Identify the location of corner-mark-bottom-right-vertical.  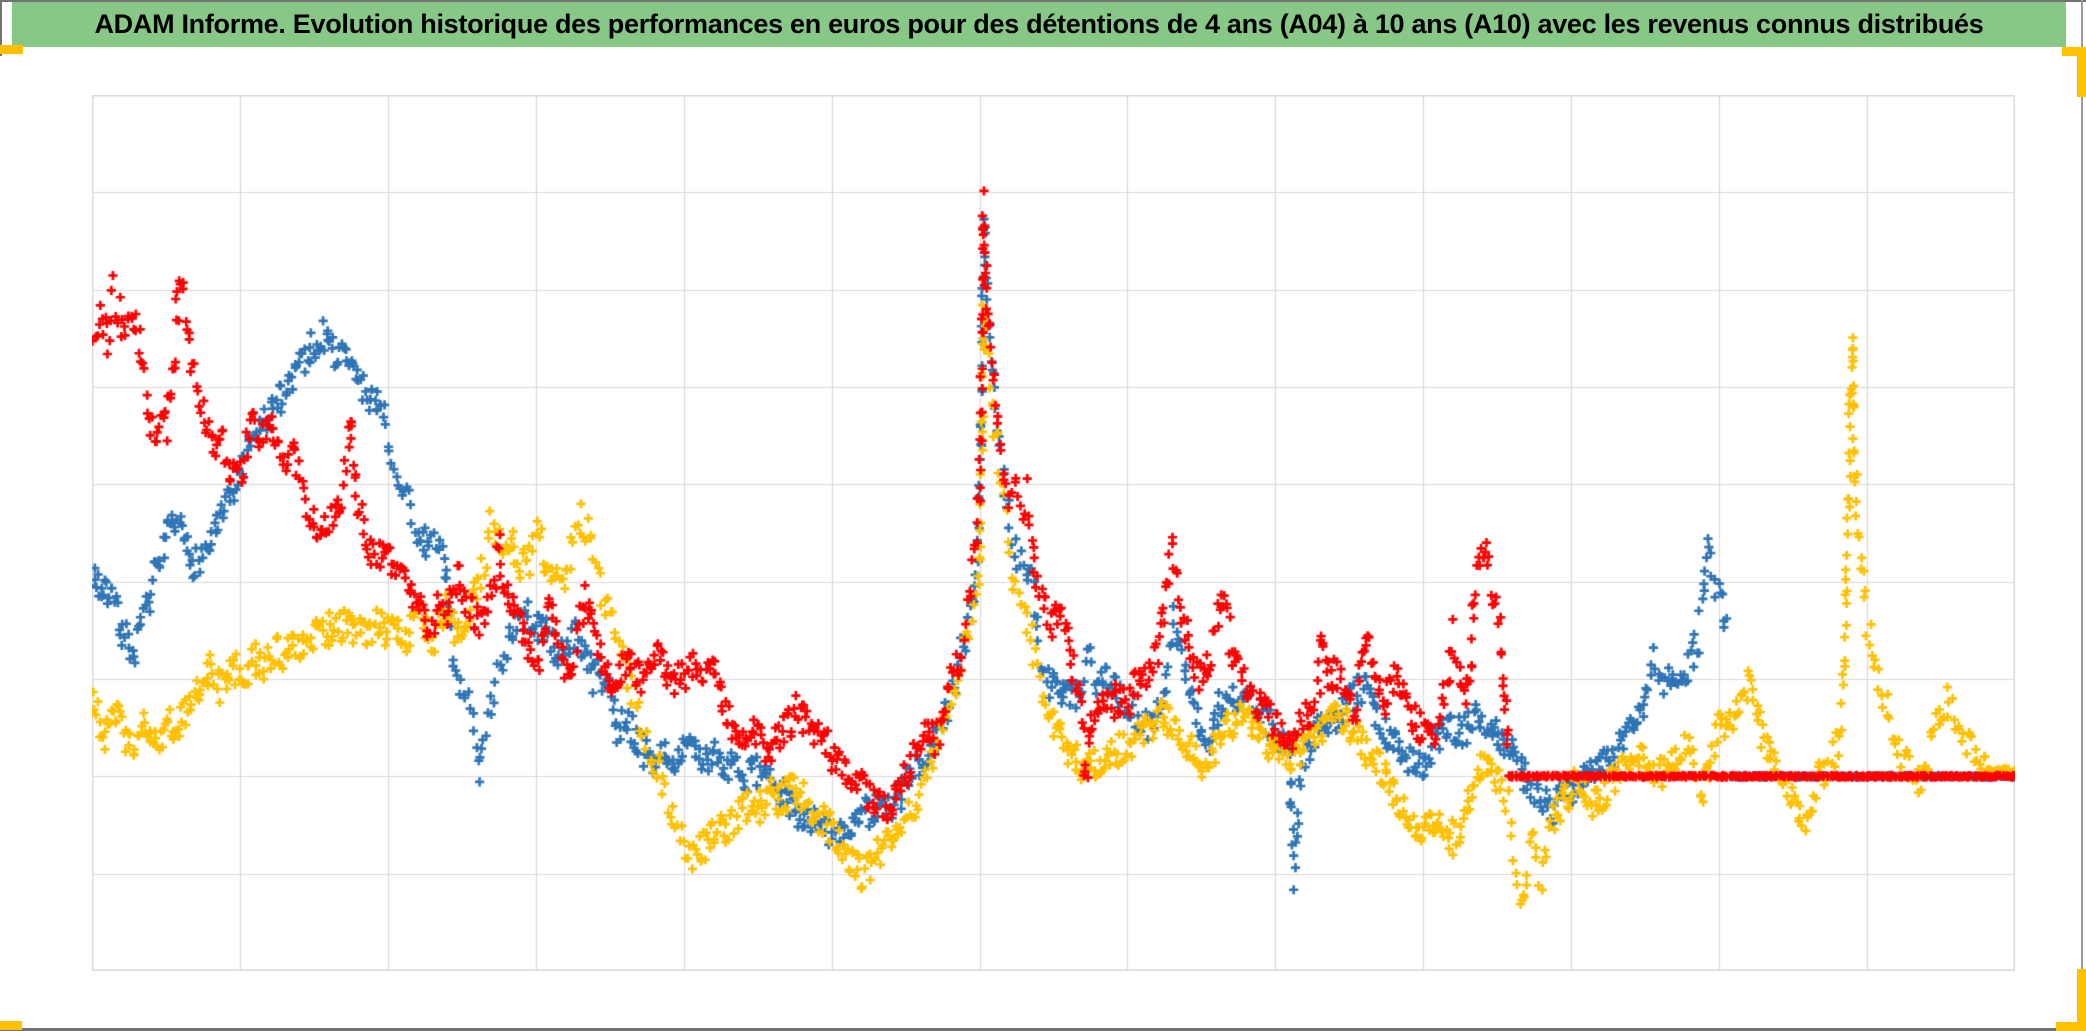
(2081, 1000).